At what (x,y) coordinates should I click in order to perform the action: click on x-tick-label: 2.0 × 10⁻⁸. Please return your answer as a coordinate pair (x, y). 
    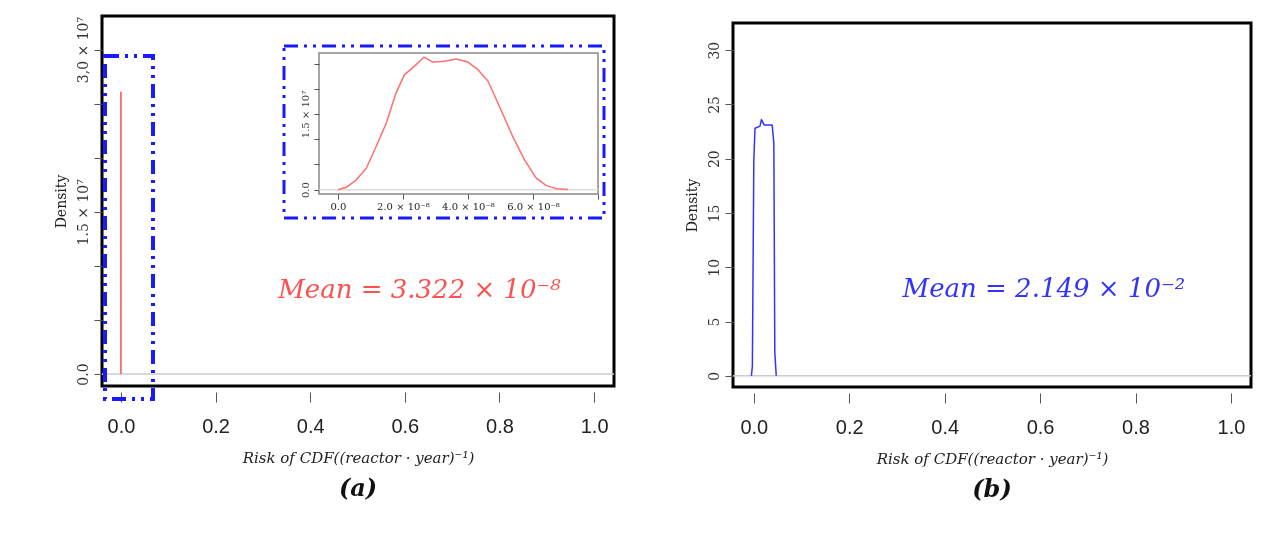
    Looking at the image, I should click on (403, 206).